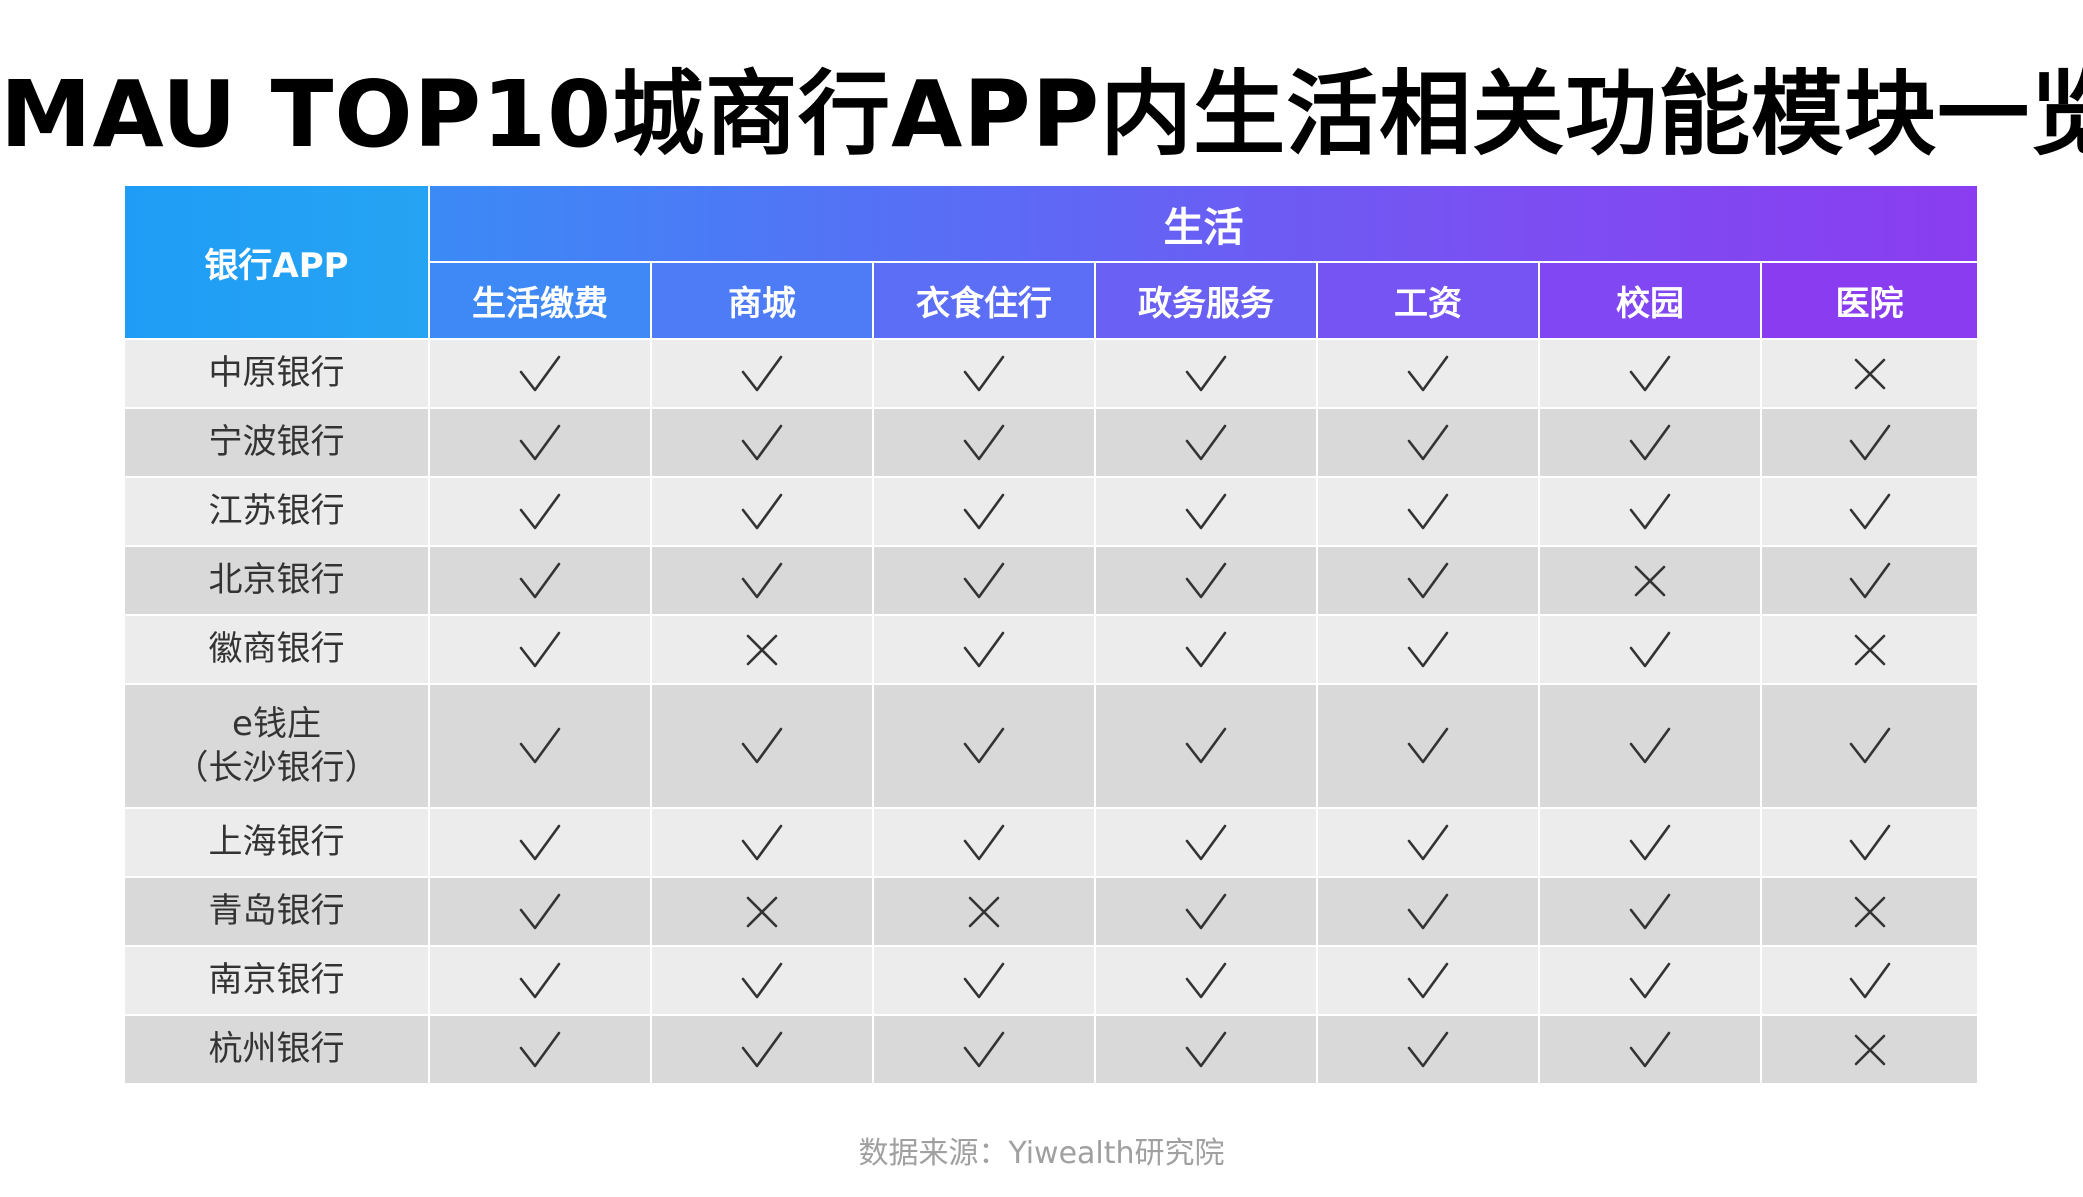  I want to click on bank-name-cell: e钱庄 （长沙银行）, so click(276, 746).